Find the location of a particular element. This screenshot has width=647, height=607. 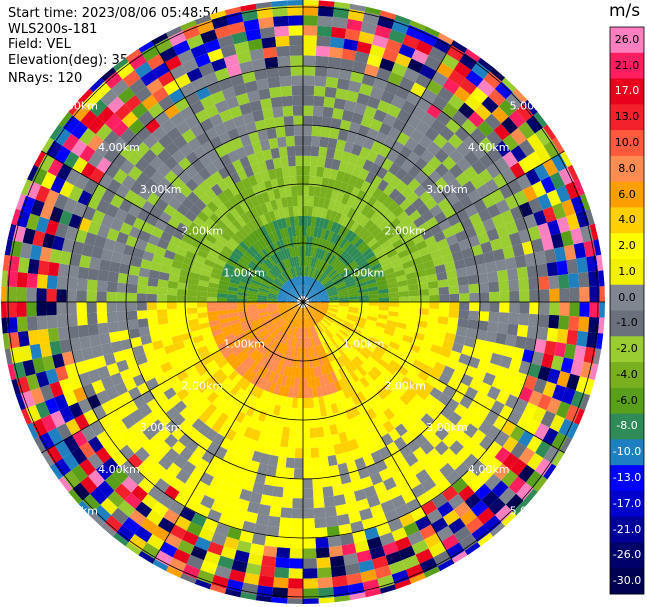

azimuth-line is located at coordinates (227, 171).